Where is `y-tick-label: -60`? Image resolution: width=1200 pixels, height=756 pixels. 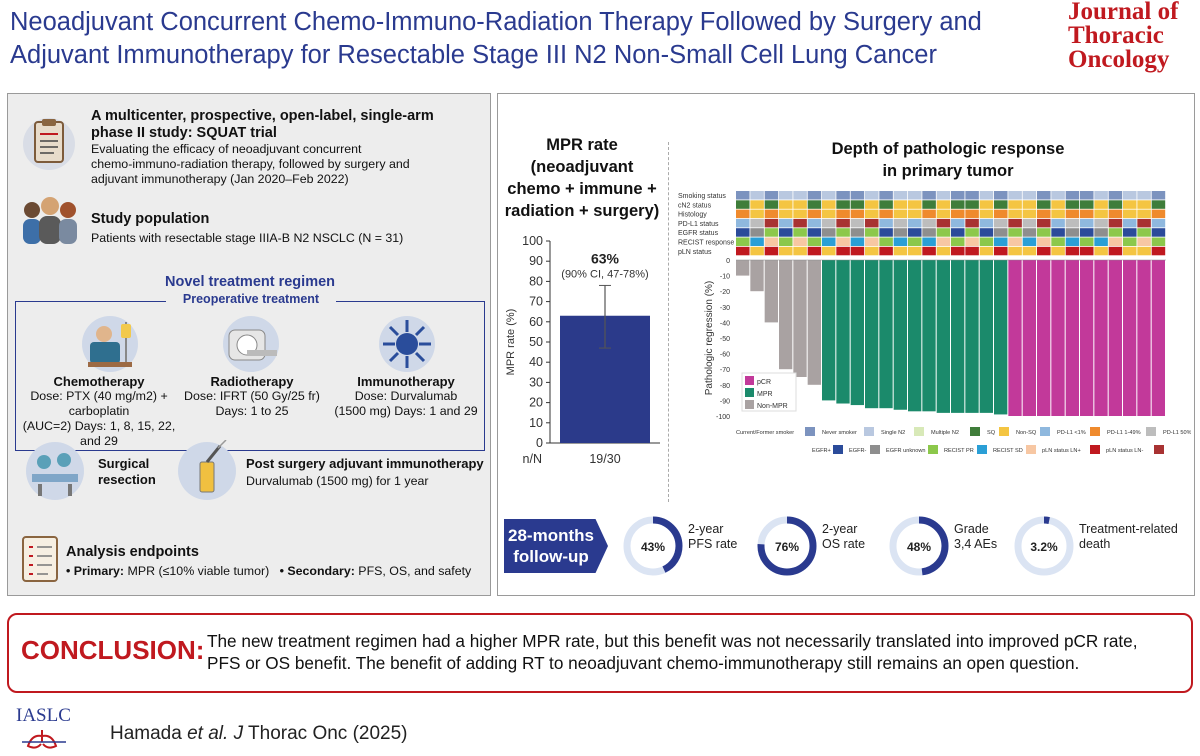
y-tick-label: -60 is located at coordinates (725, 355).